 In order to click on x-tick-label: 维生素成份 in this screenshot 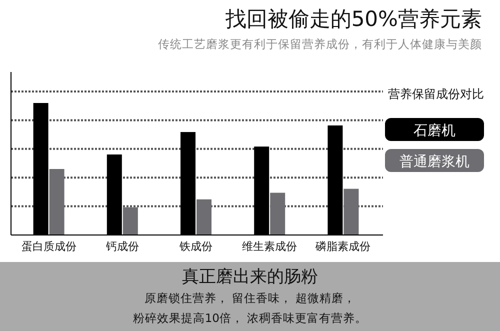, I will do `click(270, 246)`.